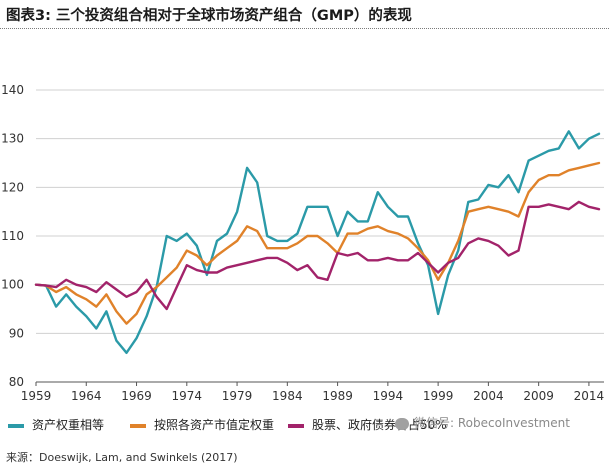  What do you see at coordinates (492, 423) in the screenshot?
I see `watermark-text: 微信号: RobecoInvestment` at bounding box center [492, 423].